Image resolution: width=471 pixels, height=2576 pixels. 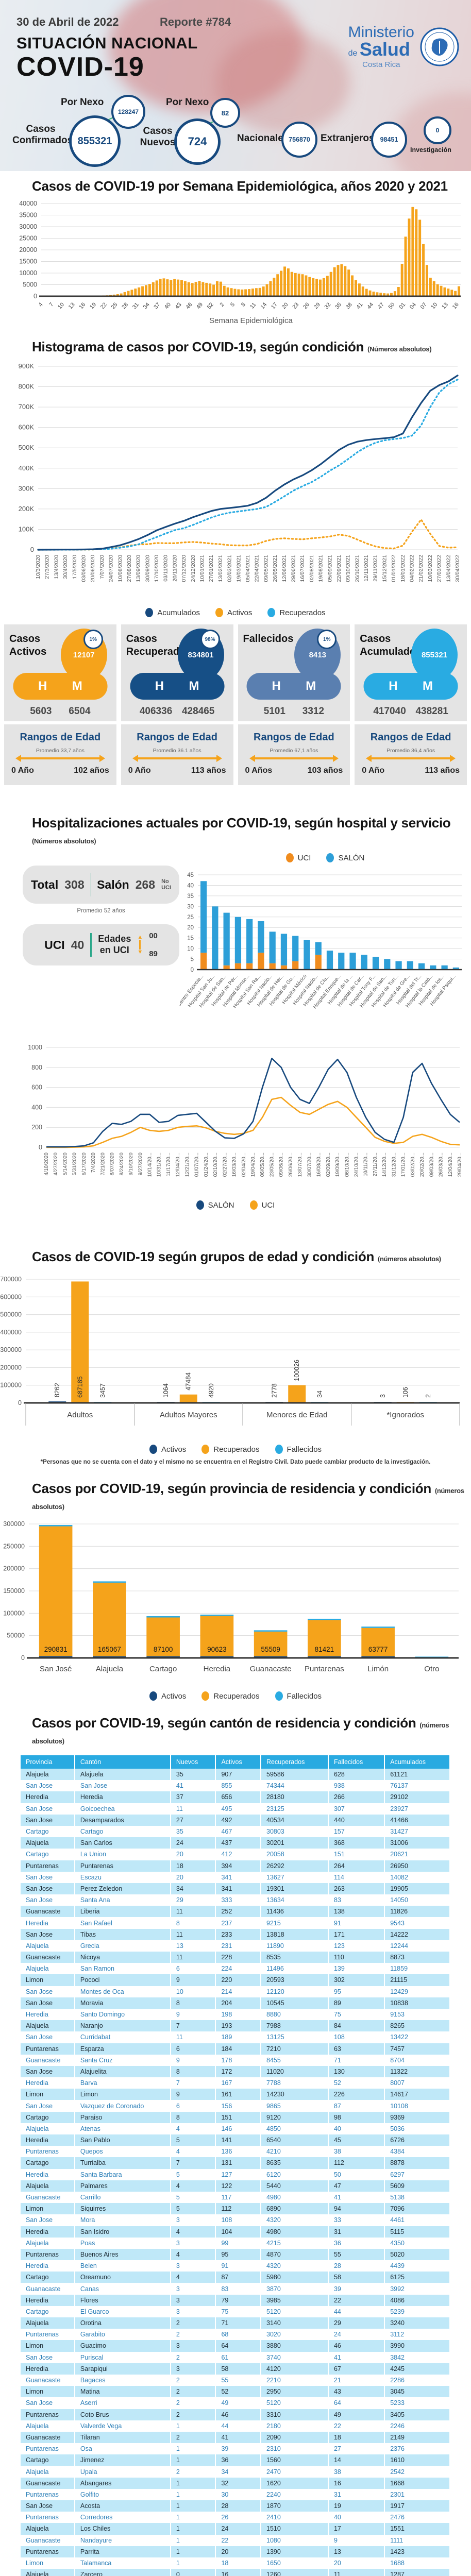 I want to click on table-cell: 141, so click(x=238, y=2140).